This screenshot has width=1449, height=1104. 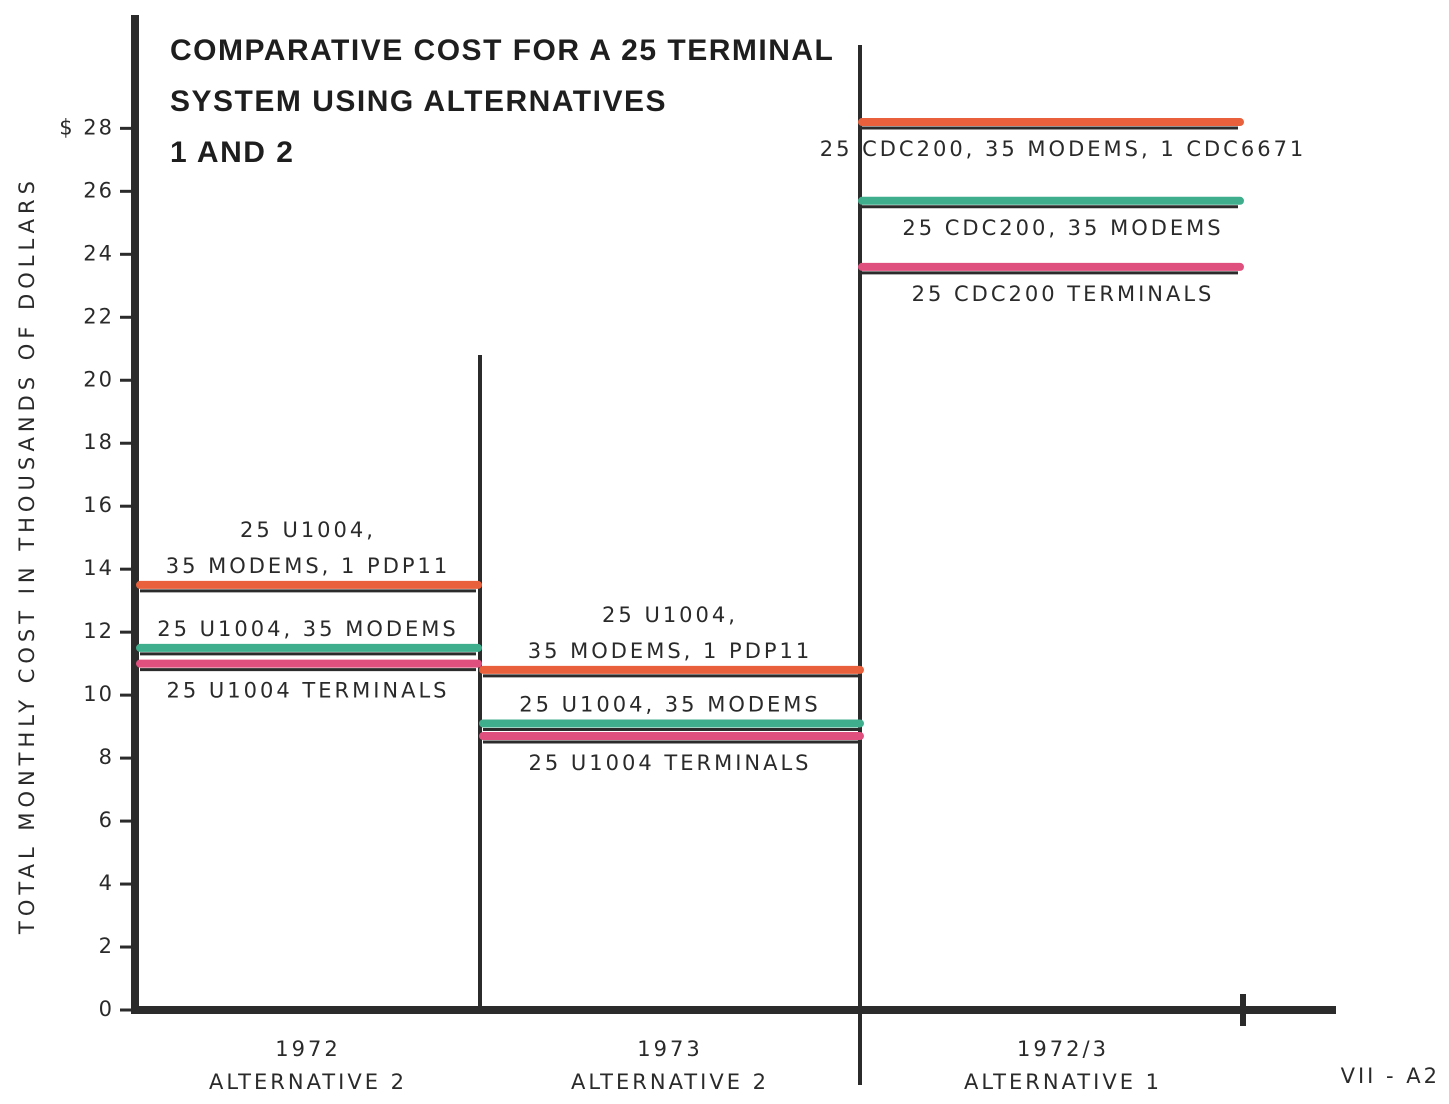 I want to click on y-tick-label: 10, so click(x=98, y=694).